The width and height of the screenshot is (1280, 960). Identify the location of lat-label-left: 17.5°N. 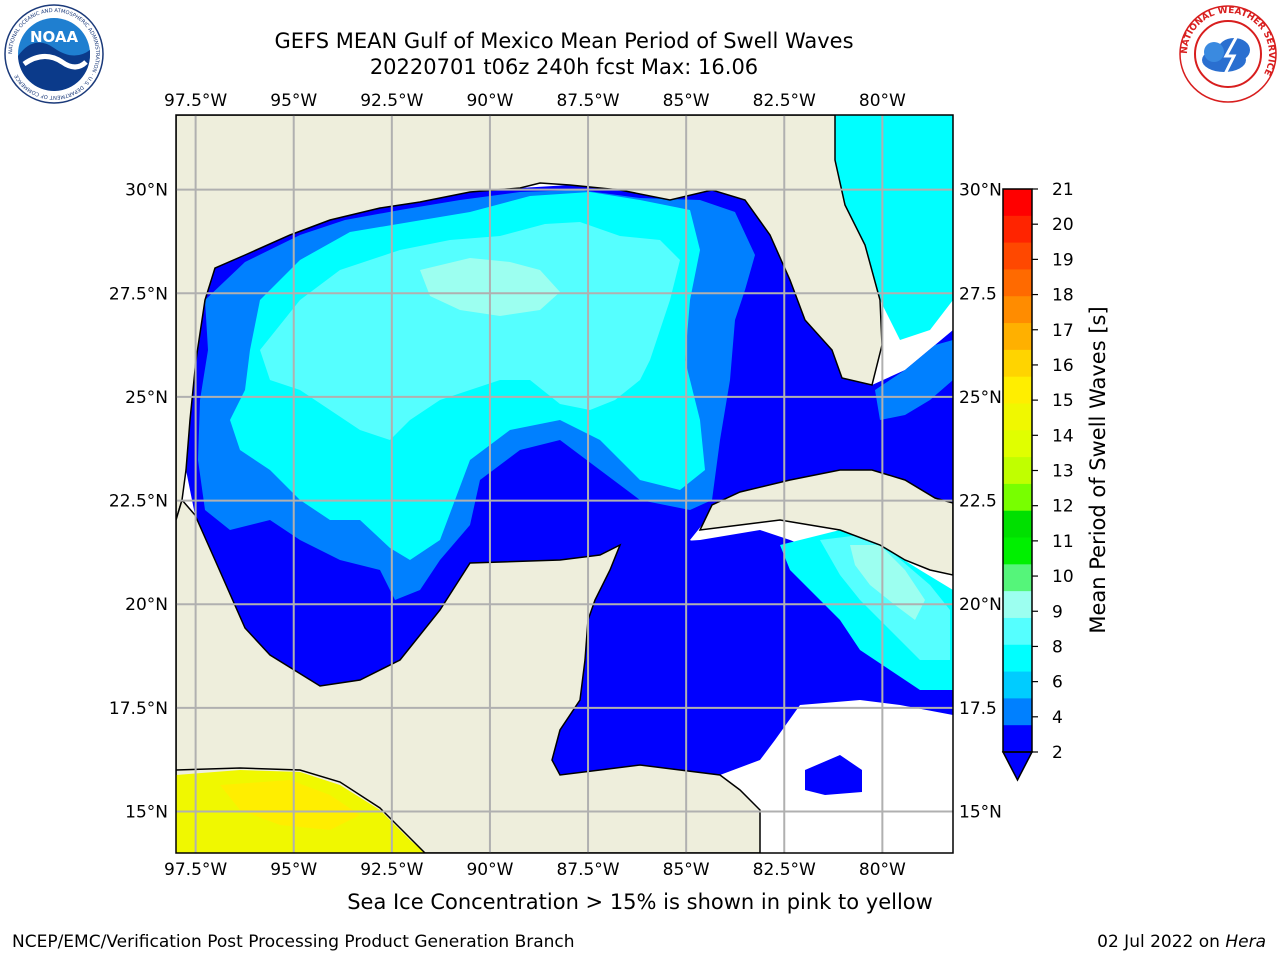
(138, 709).